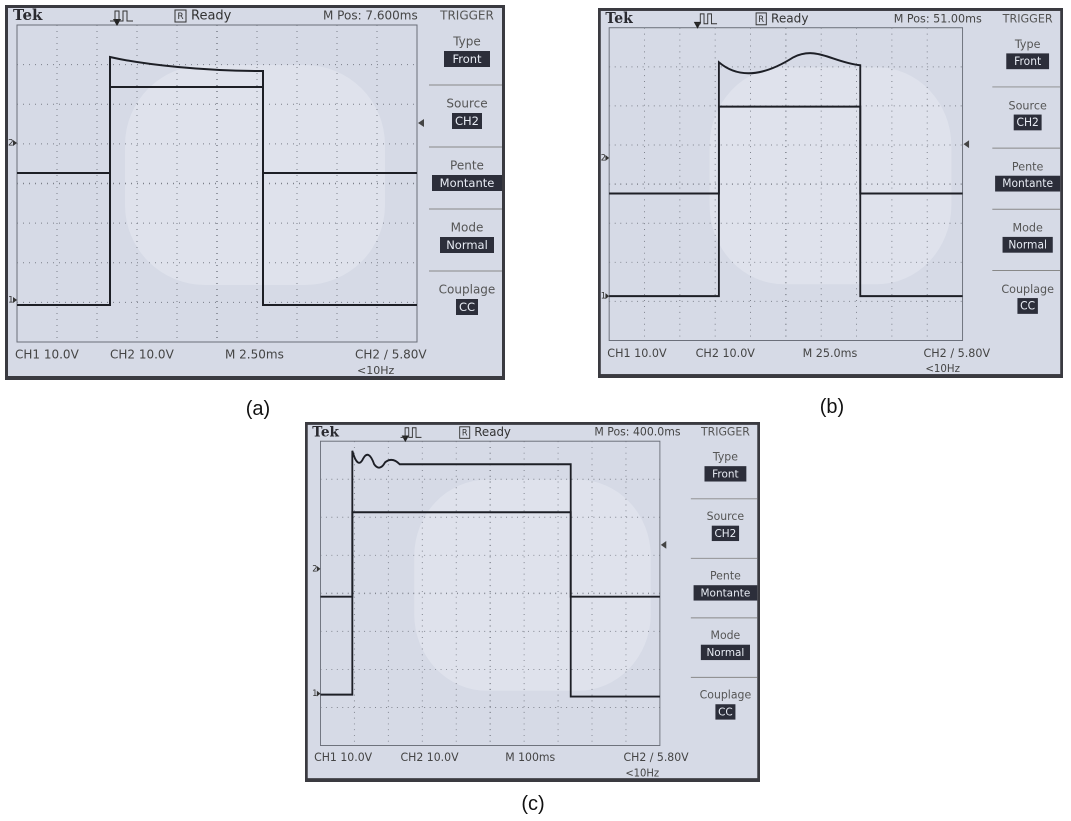  What do you see at coordinates (830, 353) in the screenshot?
I see `timebase: M 25.0ms` at bounding box center [830, 353].